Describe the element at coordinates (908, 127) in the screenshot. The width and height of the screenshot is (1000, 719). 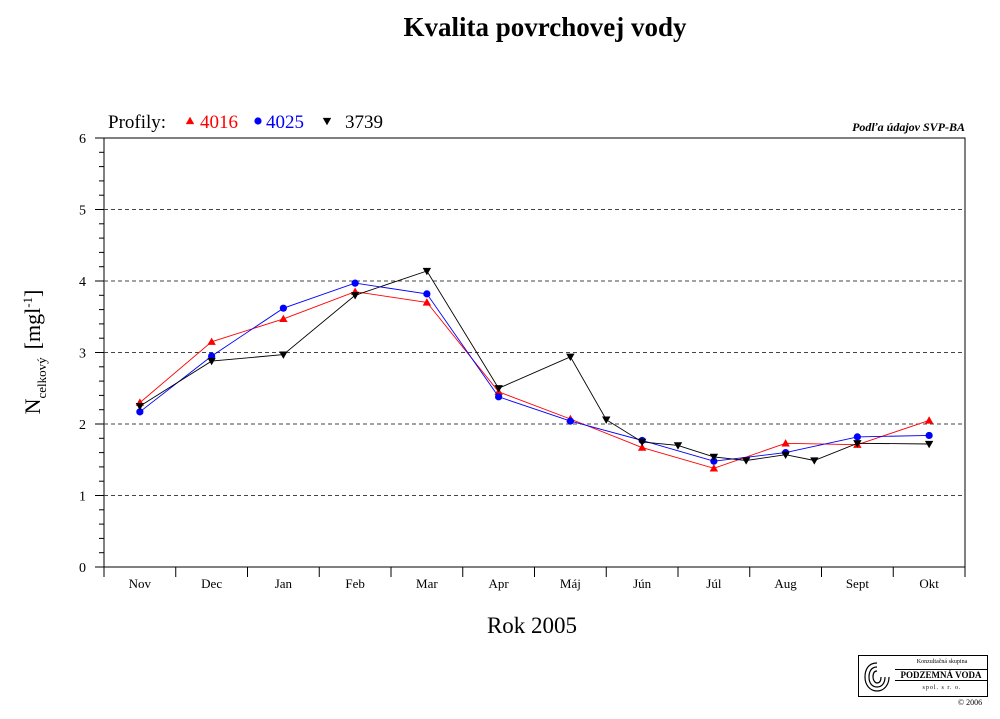
I see `source-note: Podľa údajov SVP-BA` at that location.